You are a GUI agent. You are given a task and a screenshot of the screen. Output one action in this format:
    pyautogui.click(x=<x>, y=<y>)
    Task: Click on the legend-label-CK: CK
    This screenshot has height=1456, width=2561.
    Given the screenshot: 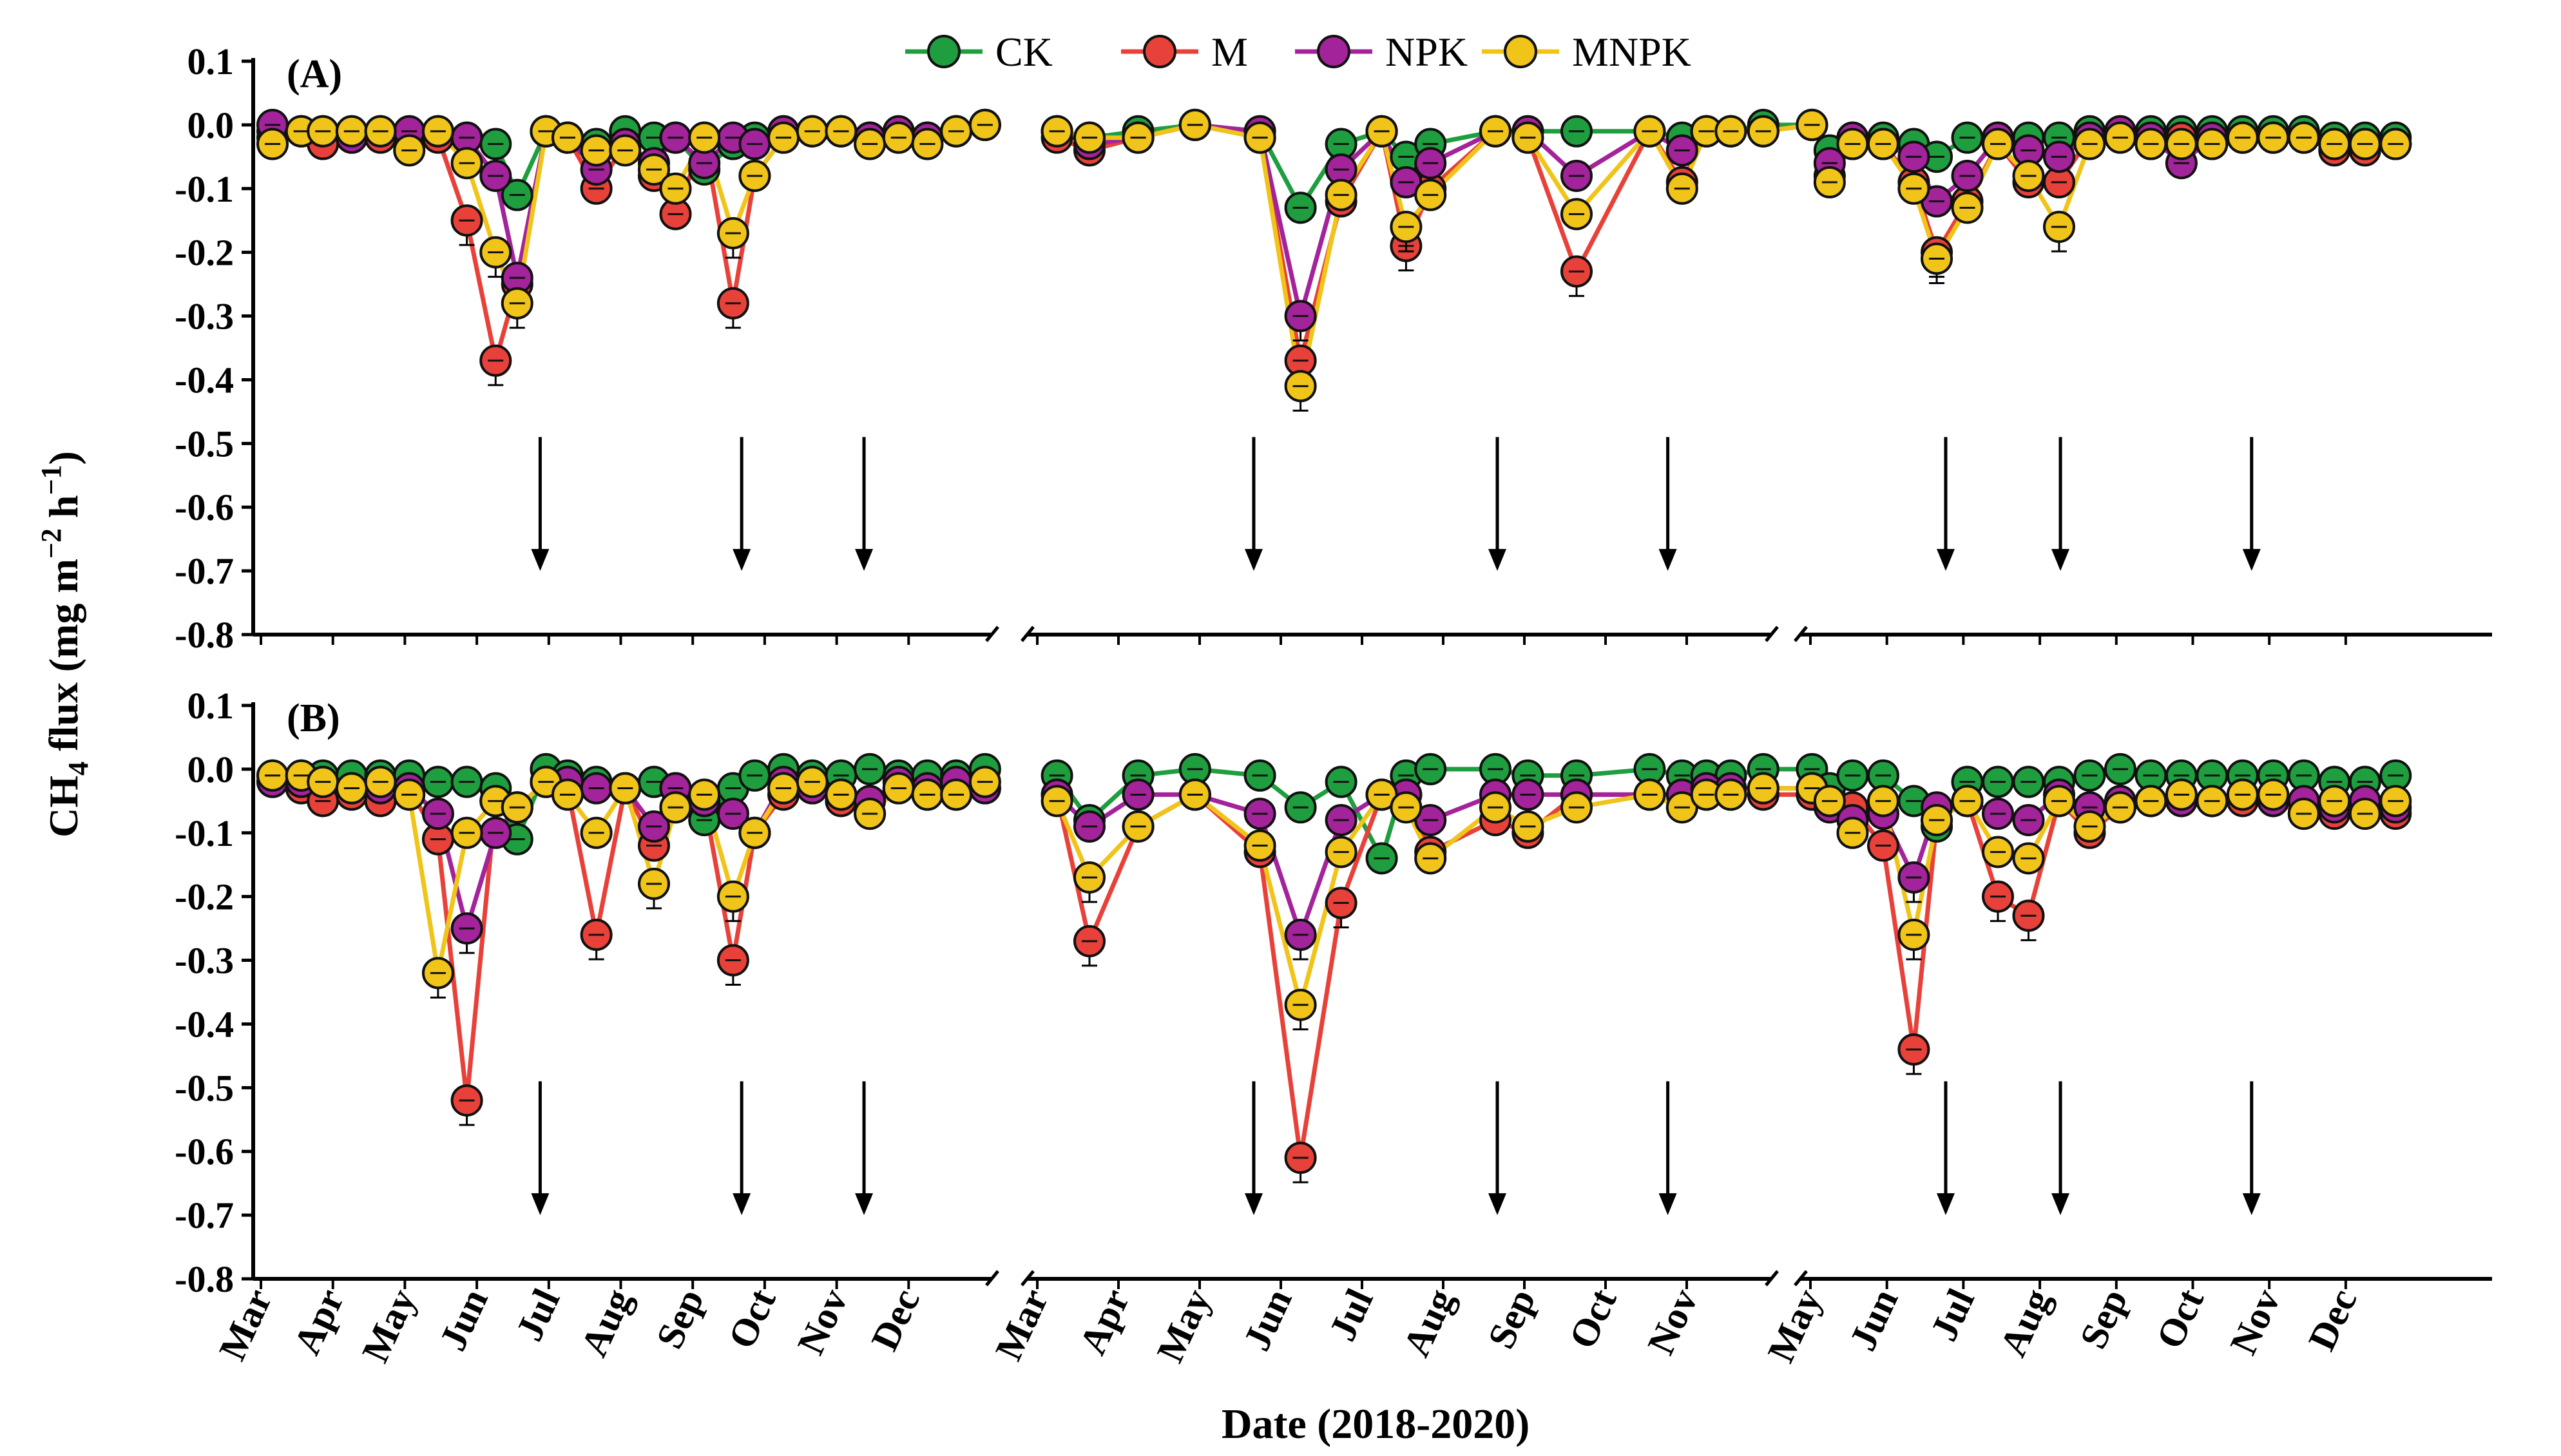 What is the action you would take?
    pyautogui.click(x=1024, y=52)
    